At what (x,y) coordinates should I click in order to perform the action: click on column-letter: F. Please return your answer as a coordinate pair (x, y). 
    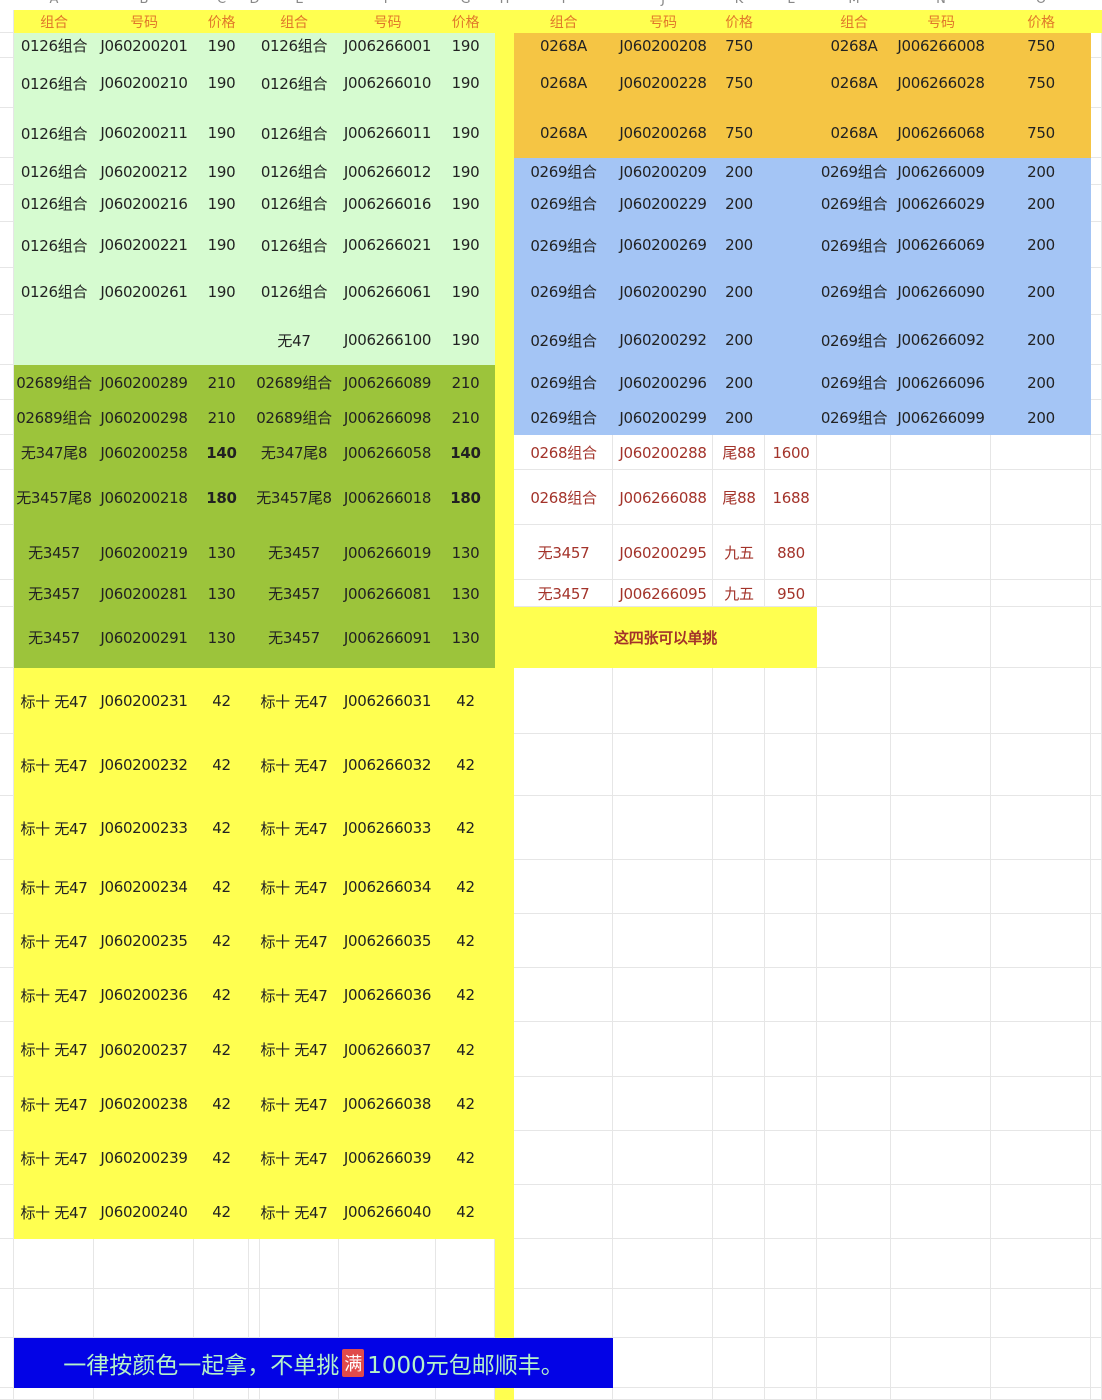
    Looking at the image, I should click on (388, 3).